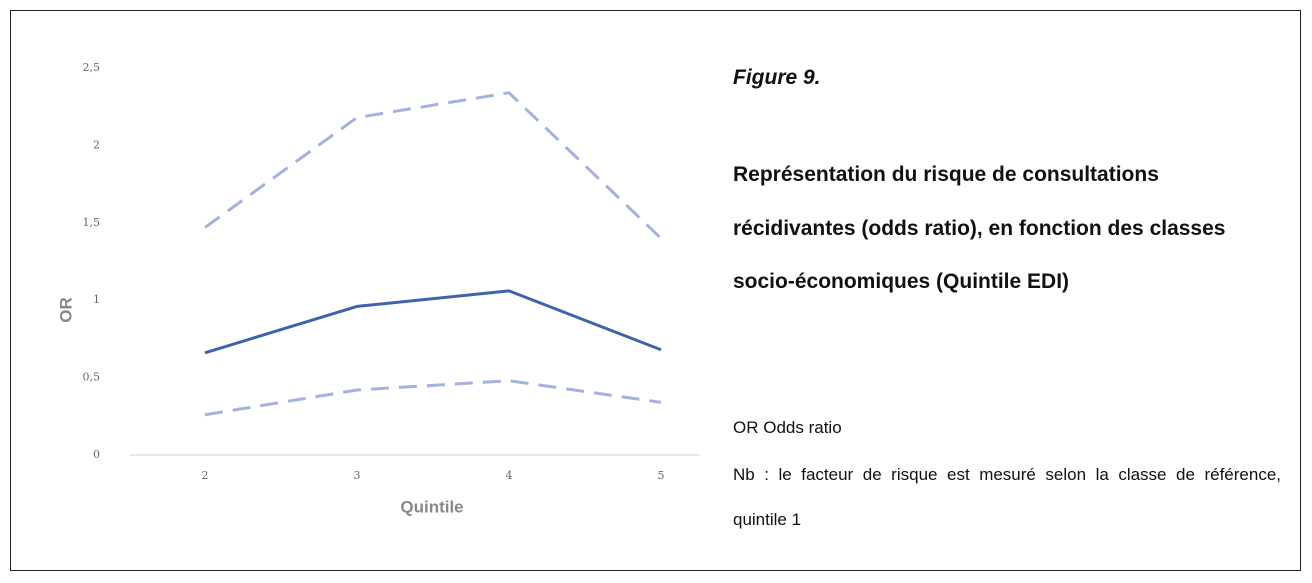  What do you see at coordinates (92, 377) in the screenshot?
I see `y-tick-label: 0,5` at bounding box center [92, 377].